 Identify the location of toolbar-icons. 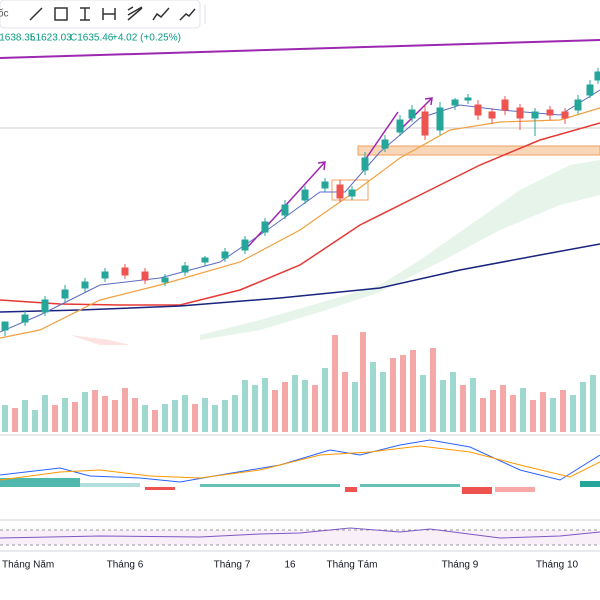
(112, 13).